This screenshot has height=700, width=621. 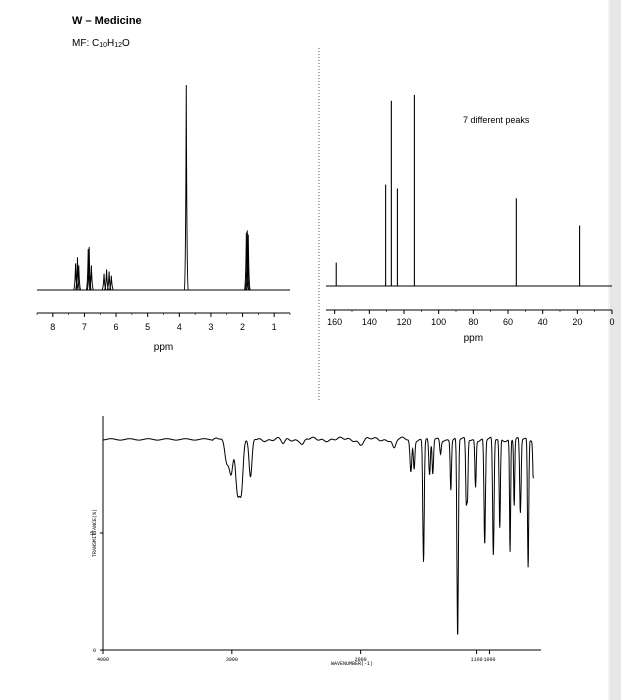 I want to click on ir-tick-label-3000: 3000, so click(x=232, y=660).